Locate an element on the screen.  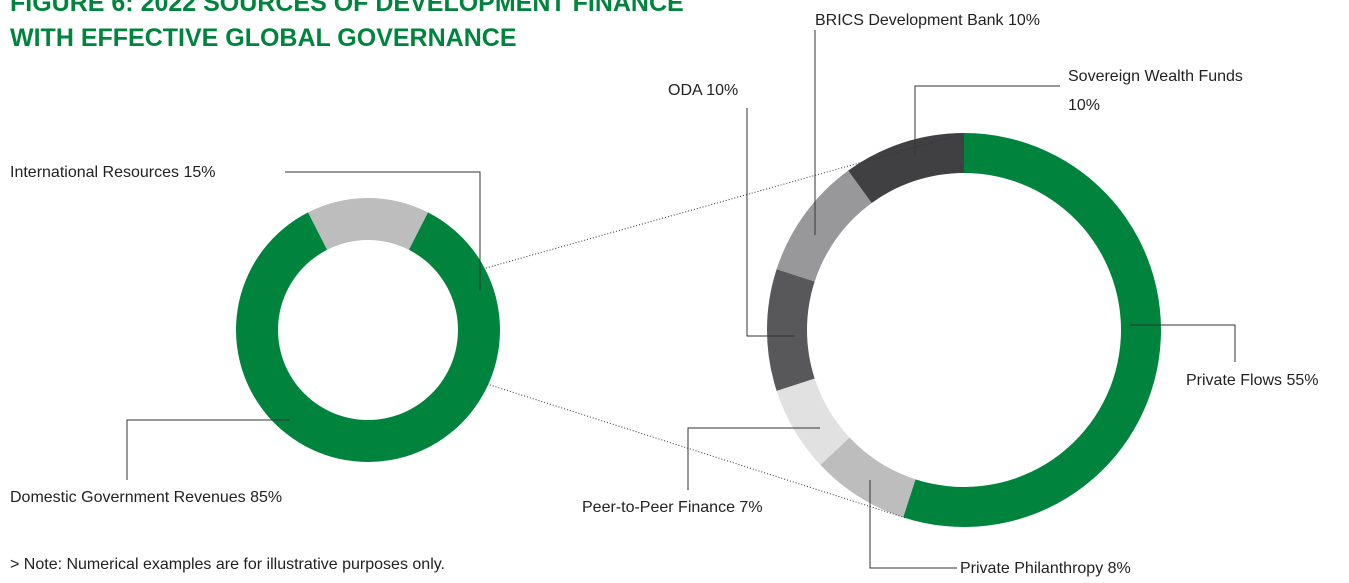
category-label: Private Flows is located at coordinates (1234, 380).